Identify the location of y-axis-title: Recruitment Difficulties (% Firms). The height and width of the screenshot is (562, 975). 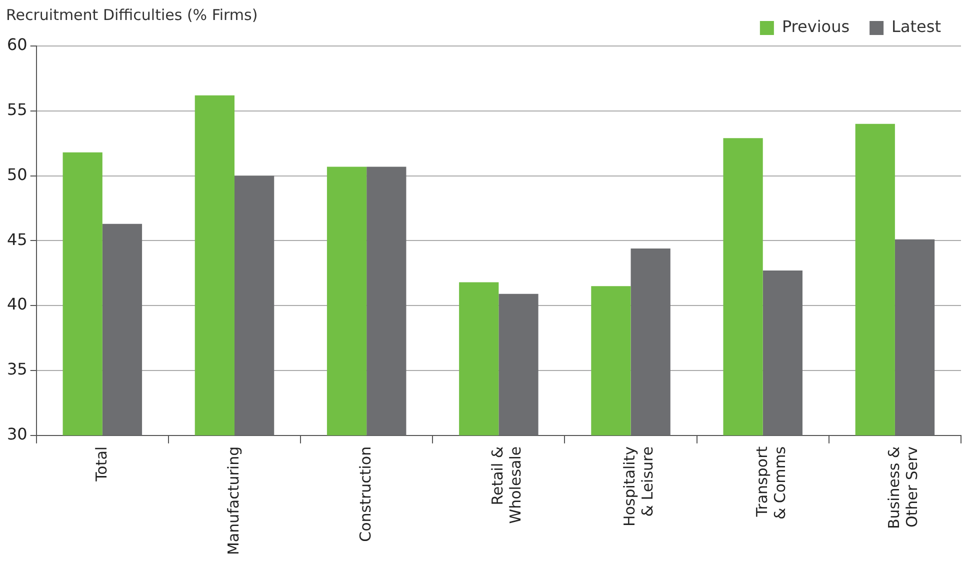
(132, 15).